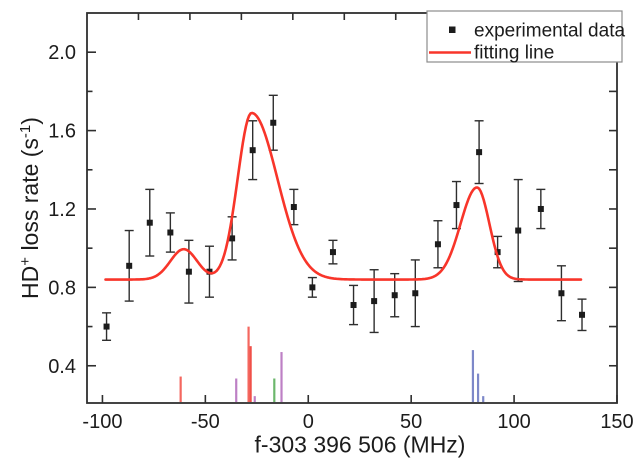 The height and width of the screenshot is (472, 642). Describe the element at coordinates (62, 53) in the screenshot. I see `y-axis-tick-label: 2.0` at that location.